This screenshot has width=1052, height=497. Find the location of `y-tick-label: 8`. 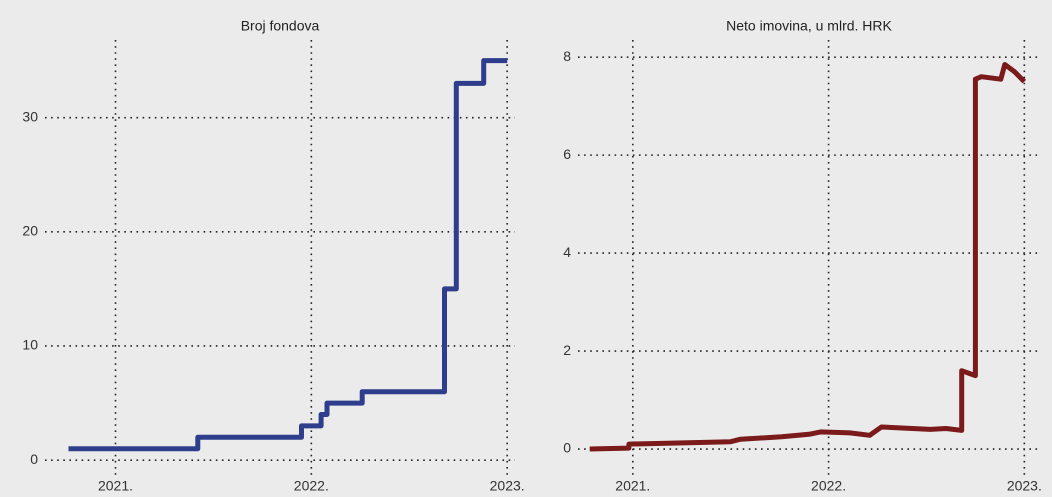

y-tick-label: 8 is located at coordinates (567, 56).